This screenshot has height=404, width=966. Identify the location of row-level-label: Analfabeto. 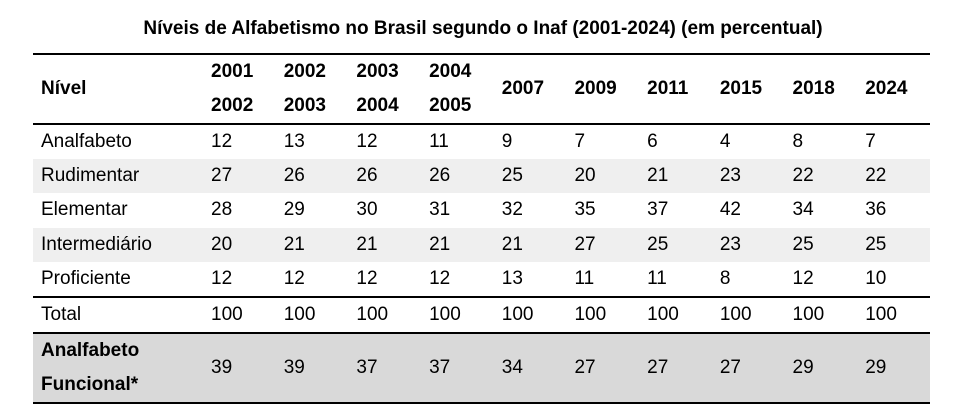
(86, 141).